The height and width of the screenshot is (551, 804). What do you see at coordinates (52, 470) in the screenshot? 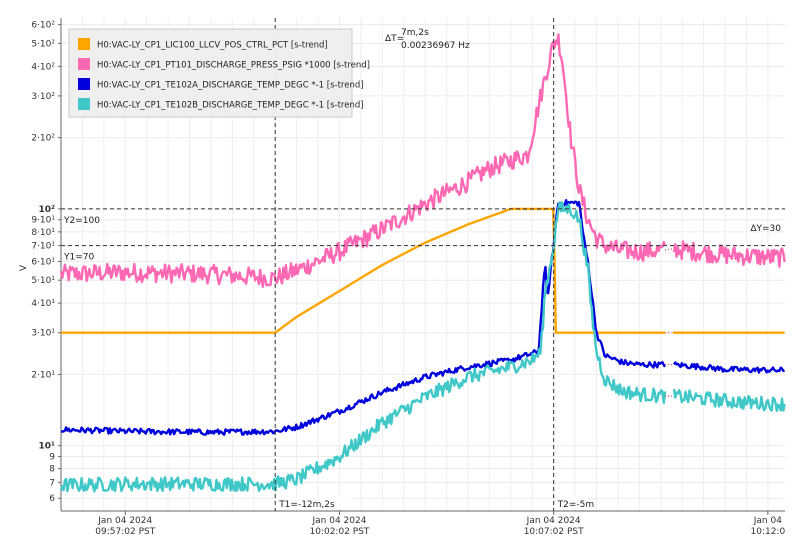
I see `y-tick-label: 8` at bounding box center [52, 470].